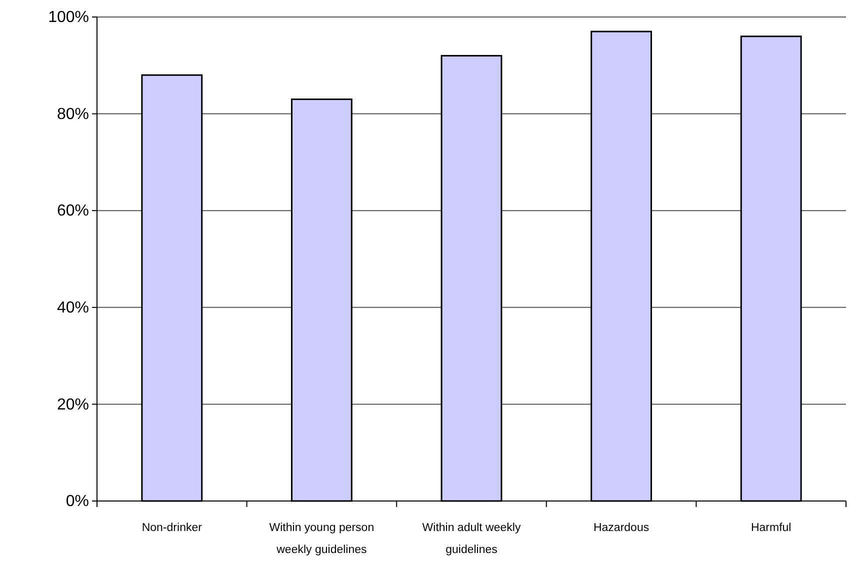 This screenshot has height=575, width=856. What do you see at coordinates (471, 539) in the screenshot?
I see `x-tick-label: Within adult weekly guidelines` at bounding box center [471, 539].